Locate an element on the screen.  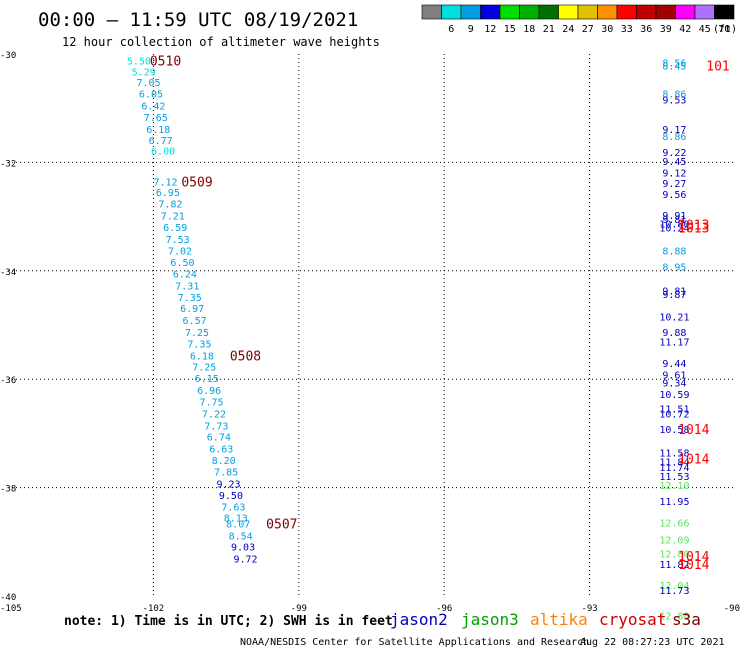
wave-height-label: 11.74 is located at coordinates (674, 468).